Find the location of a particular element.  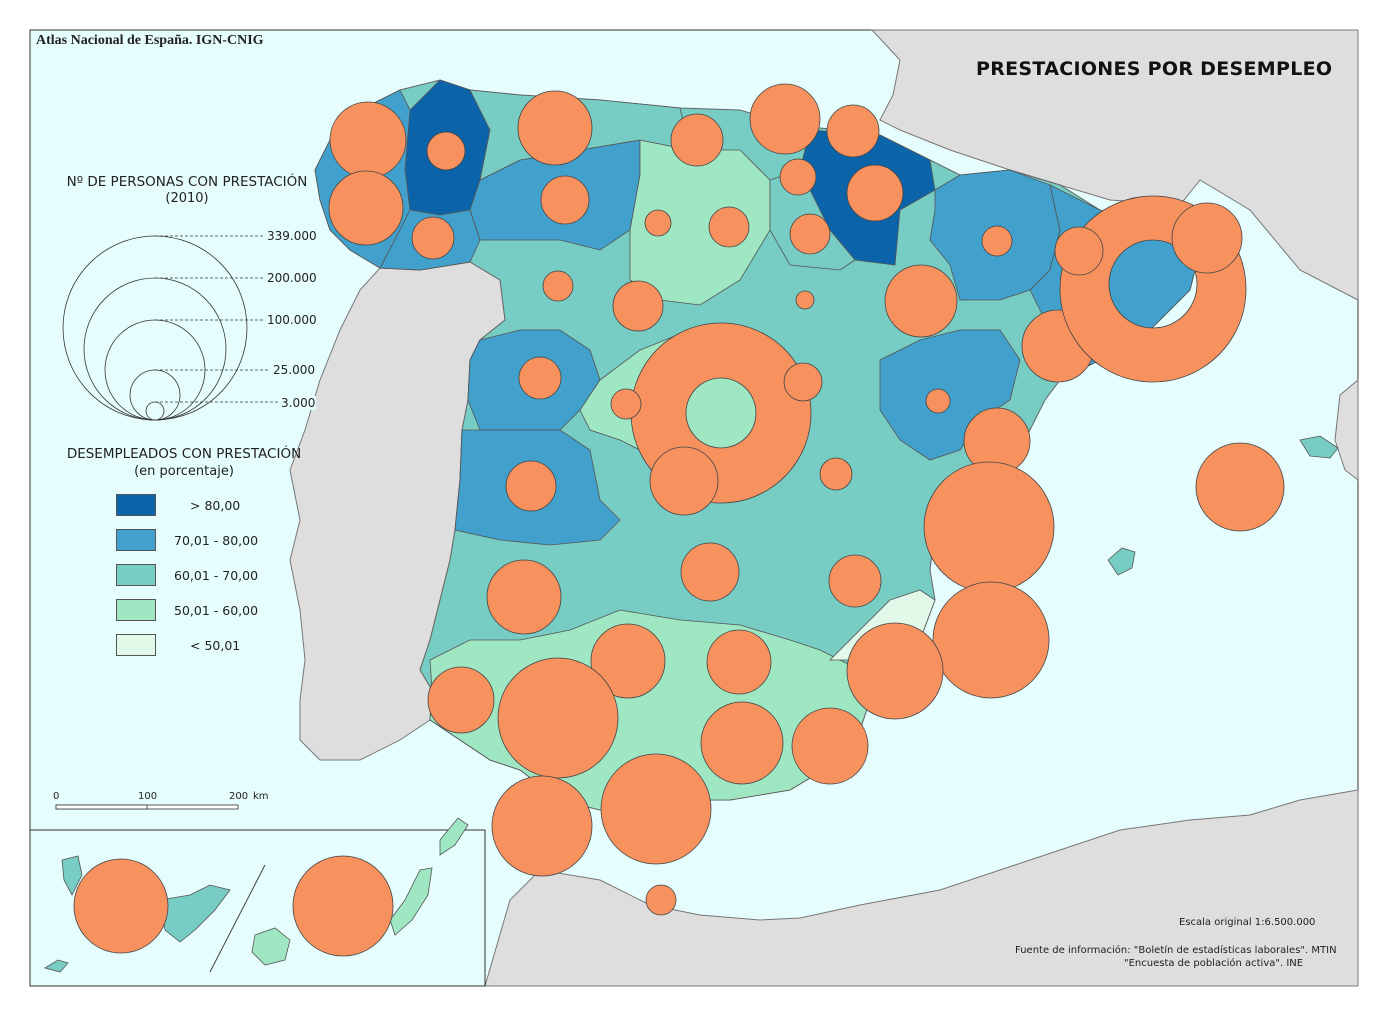

scale-tick-0: 0 is located at coordinates (56, 796).